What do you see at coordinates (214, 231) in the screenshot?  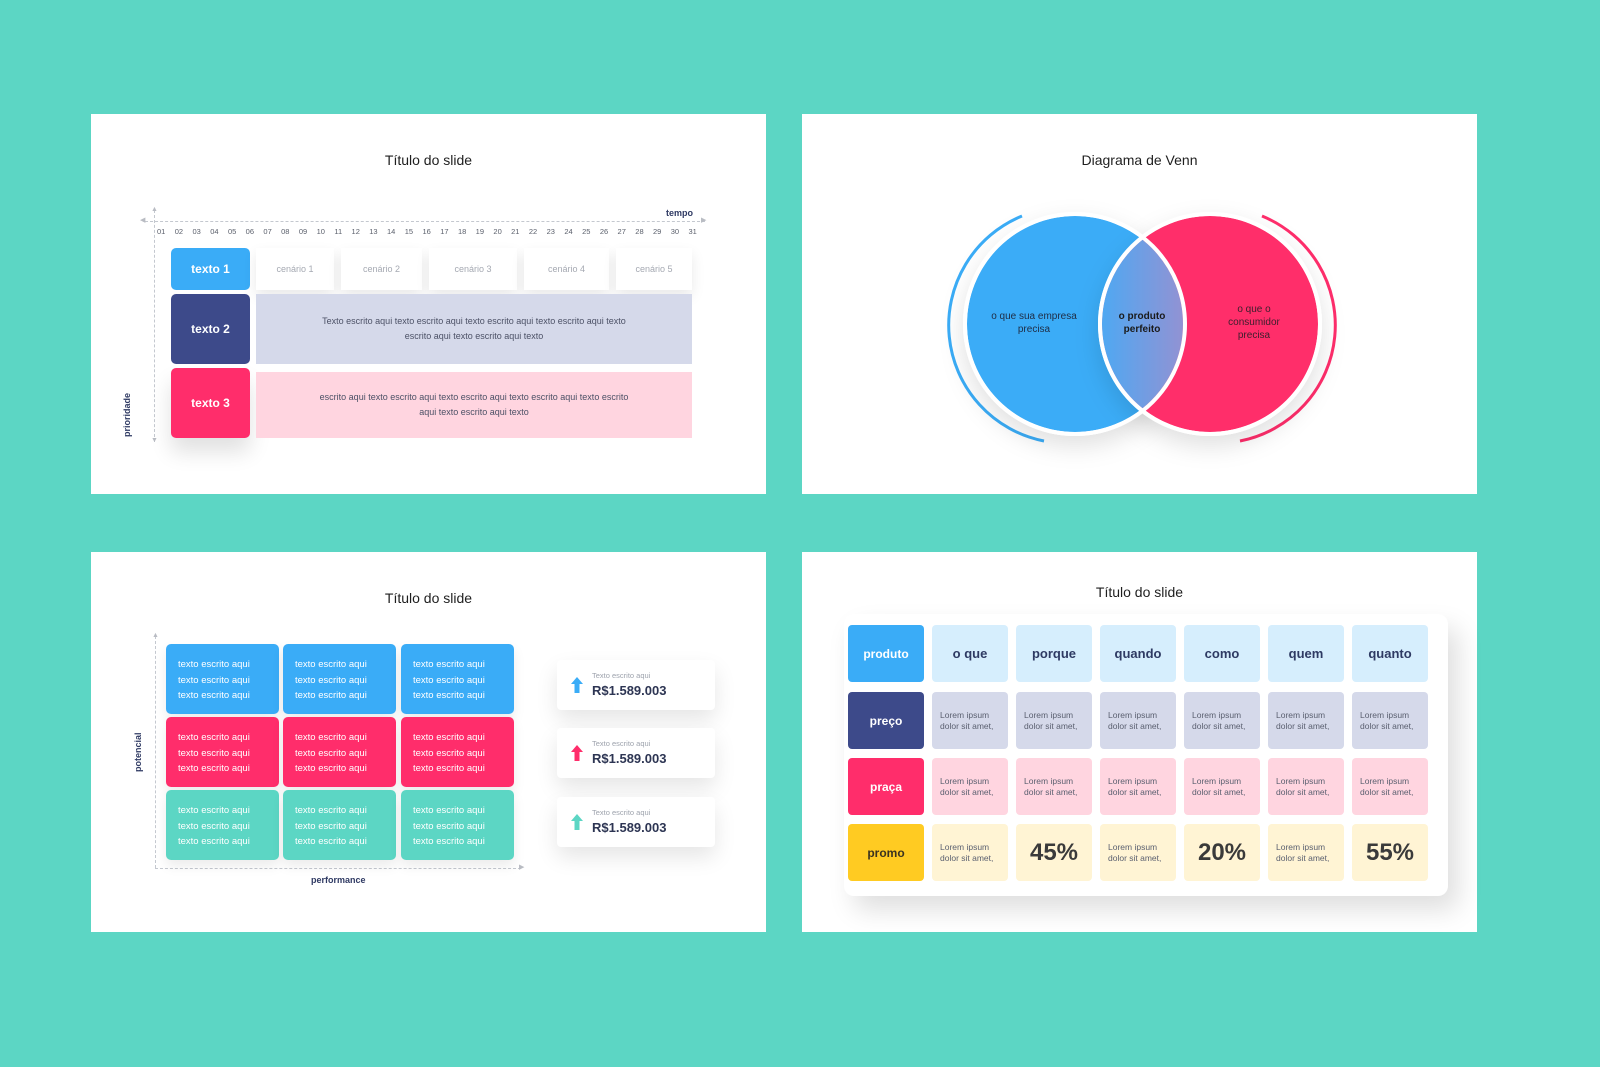 I see `tick-label: 04` at bounding box center [214, 231].